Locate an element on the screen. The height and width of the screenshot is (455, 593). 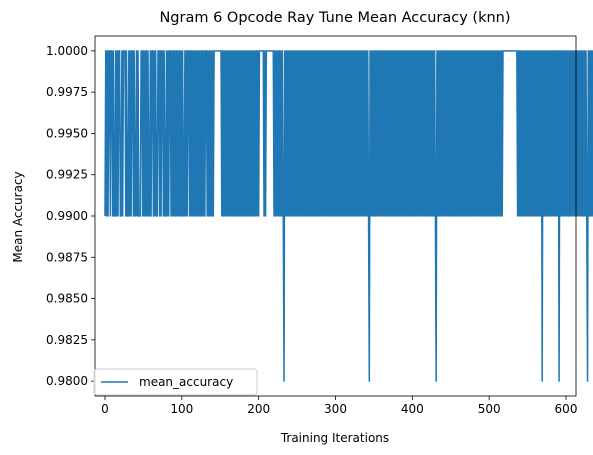
y-tick-label: 0.9850 is located at coordinates (67, 299).